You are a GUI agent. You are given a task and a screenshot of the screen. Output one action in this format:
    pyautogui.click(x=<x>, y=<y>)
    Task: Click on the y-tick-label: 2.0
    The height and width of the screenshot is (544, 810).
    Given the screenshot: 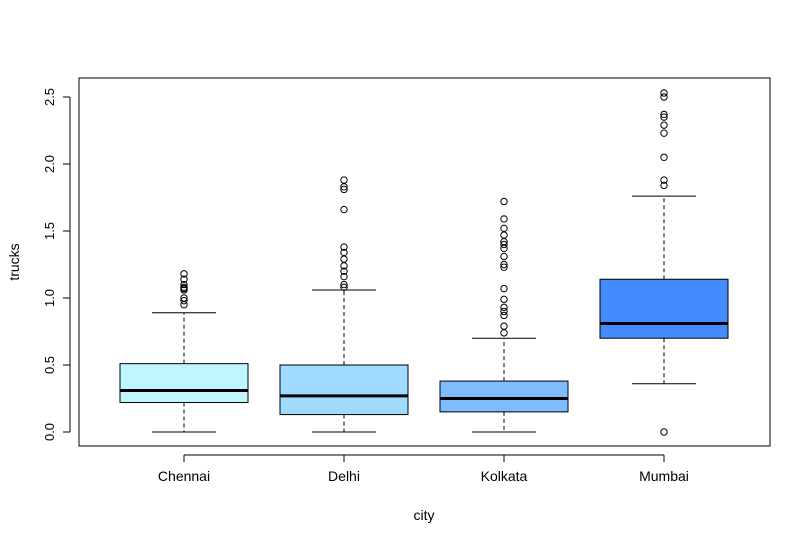 What is the action you would take?
    pyautogui.click(x=49, y=164)
    